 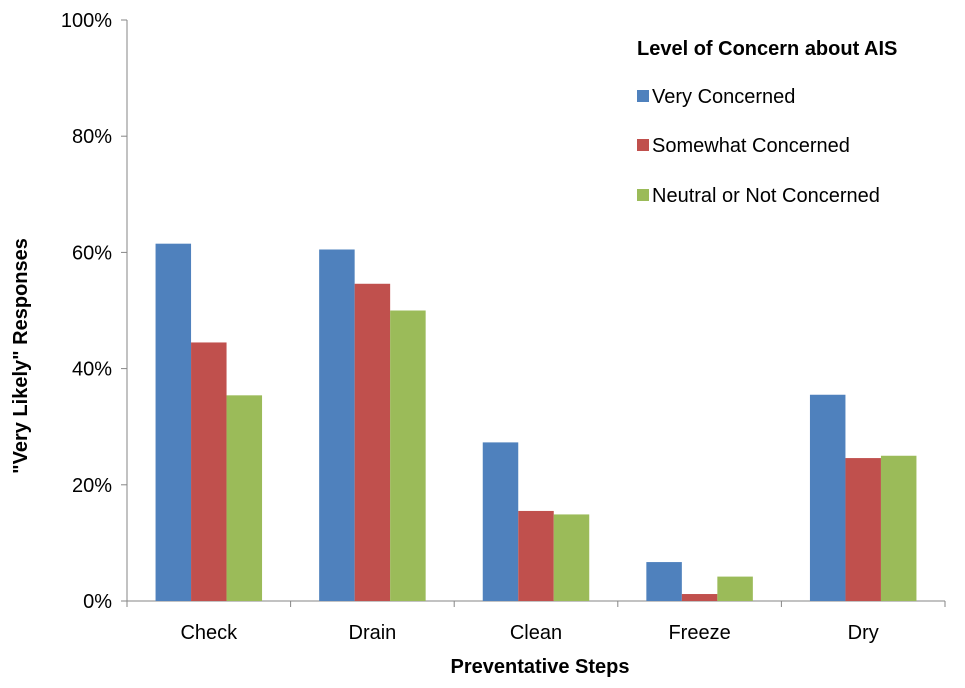 I want to click on y-tick-label: 0%, so click(x=97, y=602).